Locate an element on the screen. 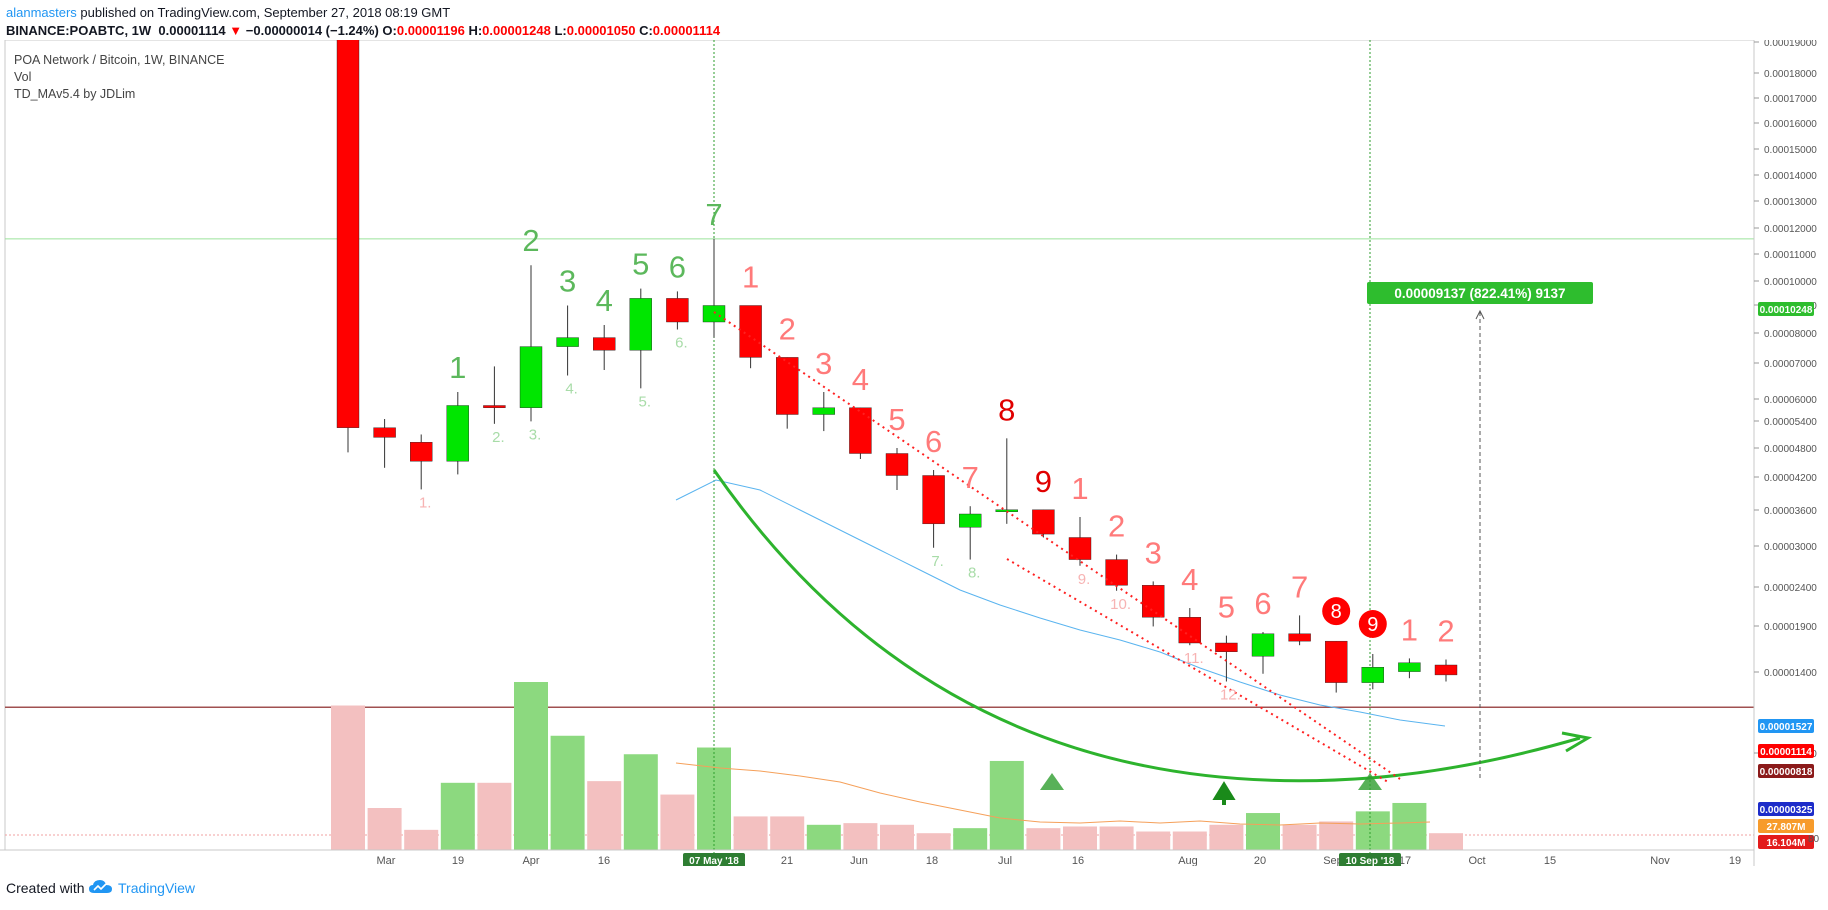  measure-label-box is located at coordinates (1480, 293).